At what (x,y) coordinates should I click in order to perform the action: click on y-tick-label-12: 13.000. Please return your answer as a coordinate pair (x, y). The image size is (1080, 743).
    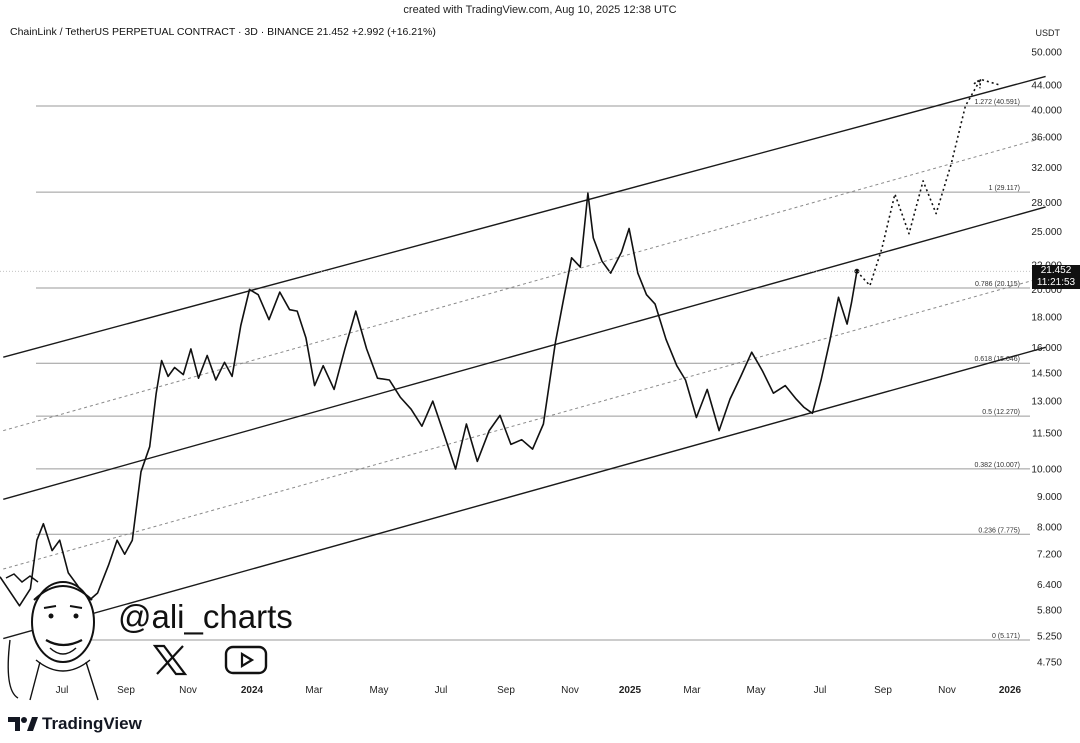
    Looking at the image, I should click on (1046, 402).